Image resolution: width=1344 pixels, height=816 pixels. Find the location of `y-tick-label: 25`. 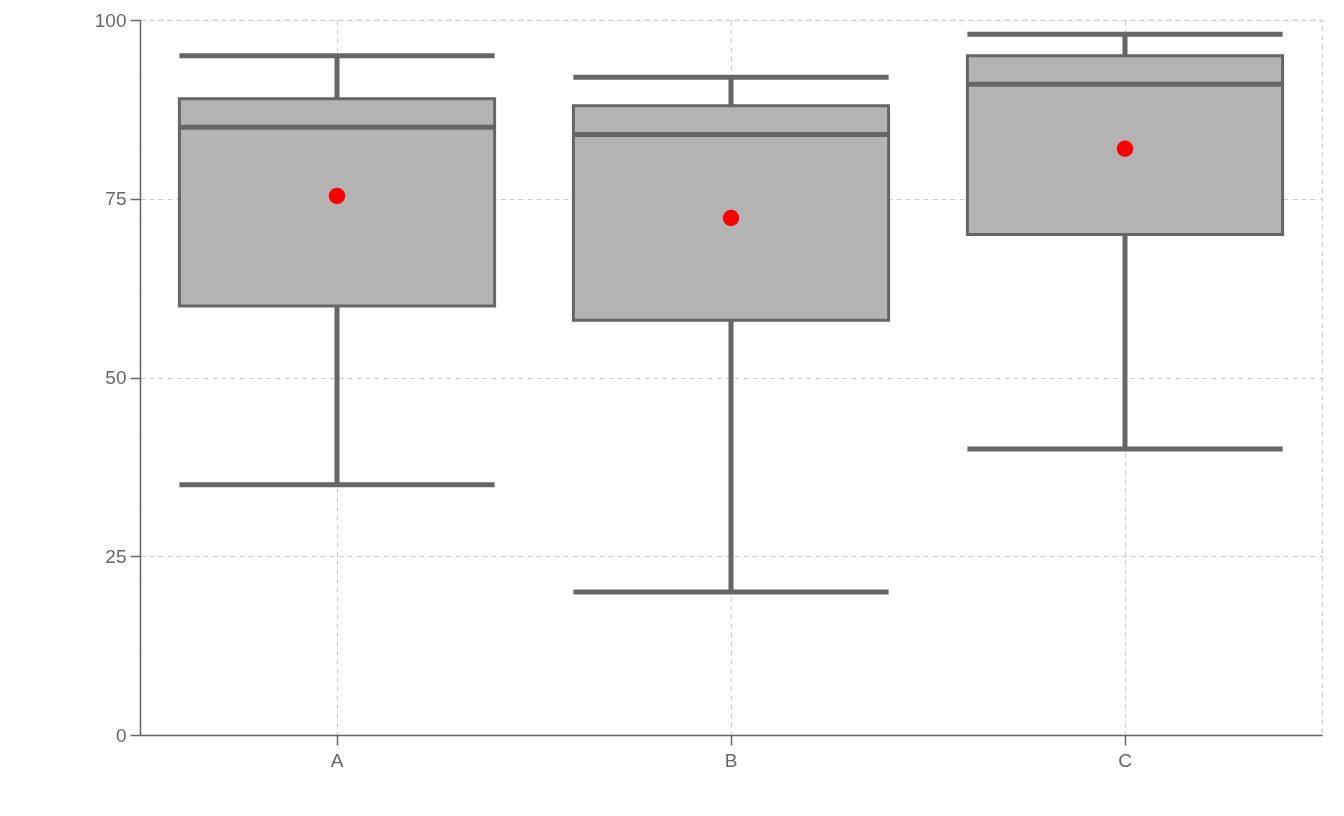

y-tick-label: 25 is located at coordinates (116, 556).